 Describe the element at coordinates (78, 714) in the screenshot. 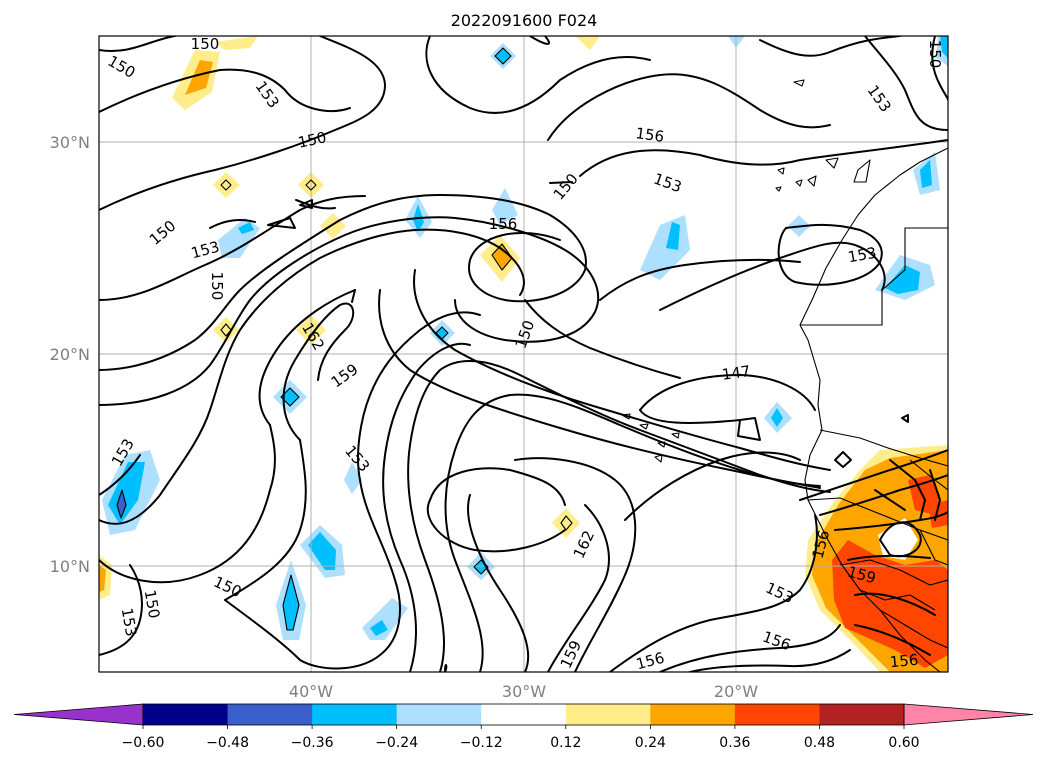

I see `colorbar-extend-low` at that location.